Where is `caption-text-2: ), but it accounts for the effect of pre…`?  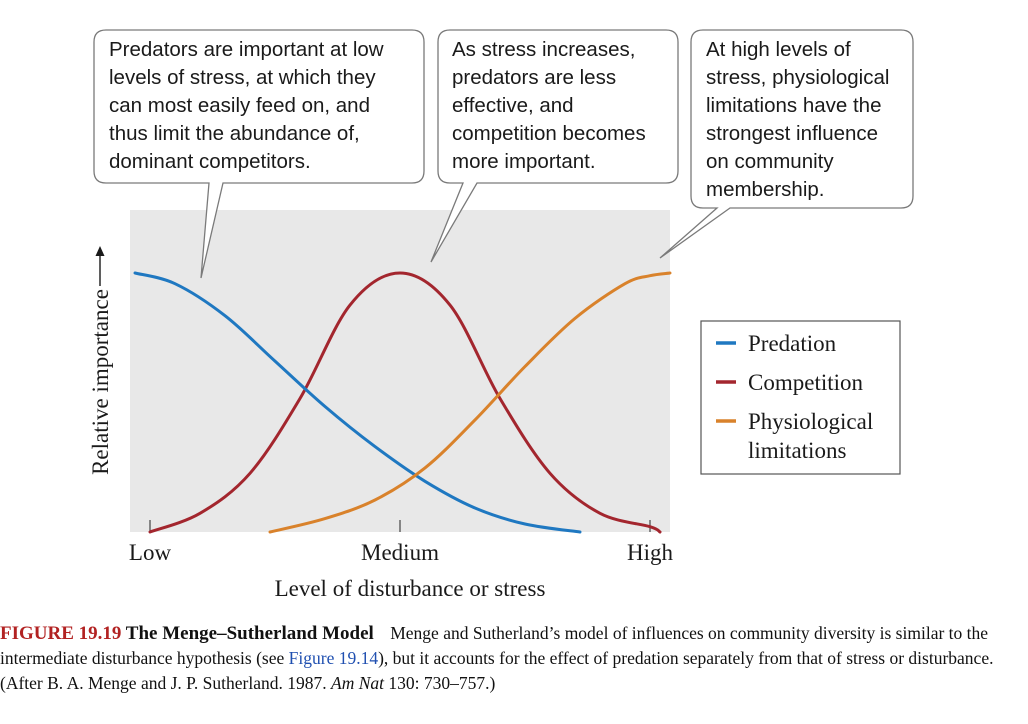 caption-text-2: ), but it accounts for the effect of pre… is located at coordinates (497, 670).